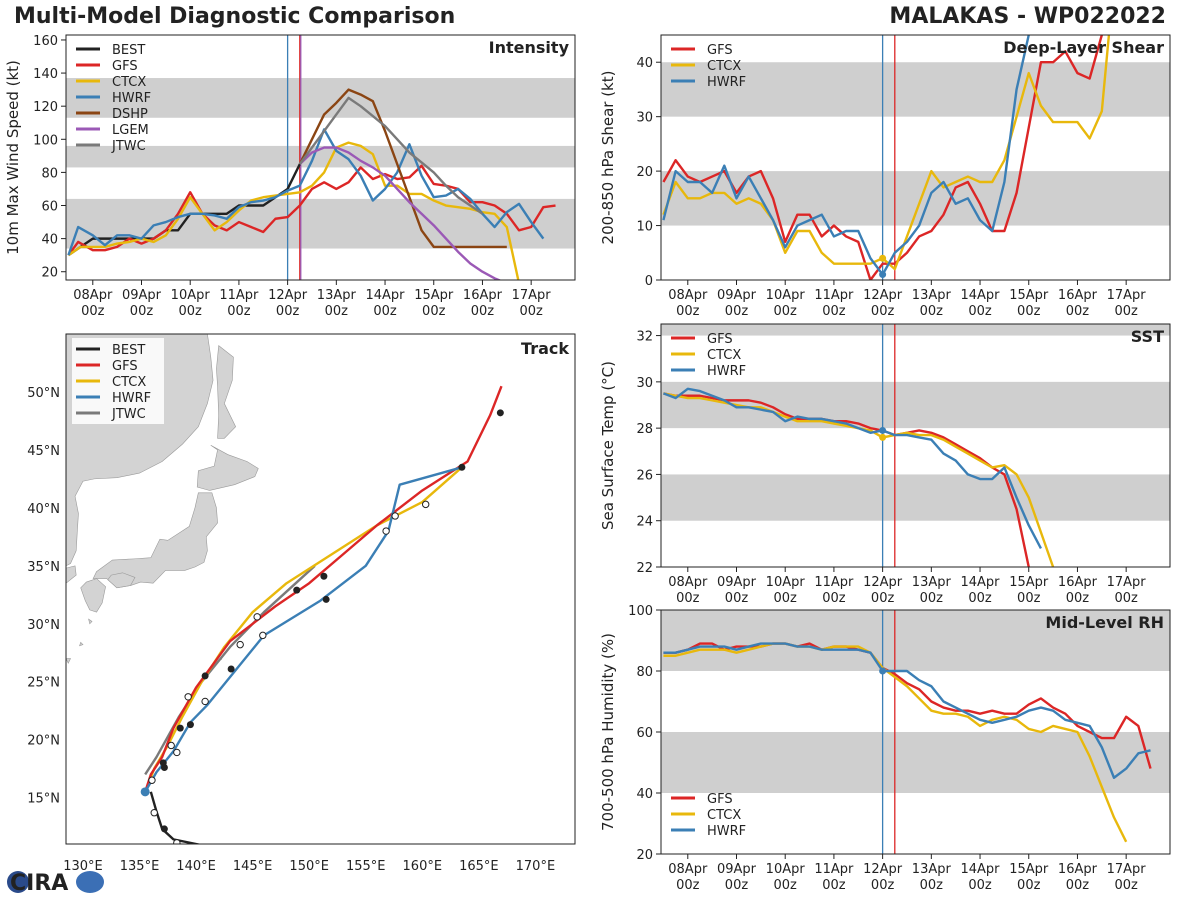  What do you see at coordinates (529, 47) in the screenshot?
I see `panel-title: Intensity` at bounding box center [529, 47].